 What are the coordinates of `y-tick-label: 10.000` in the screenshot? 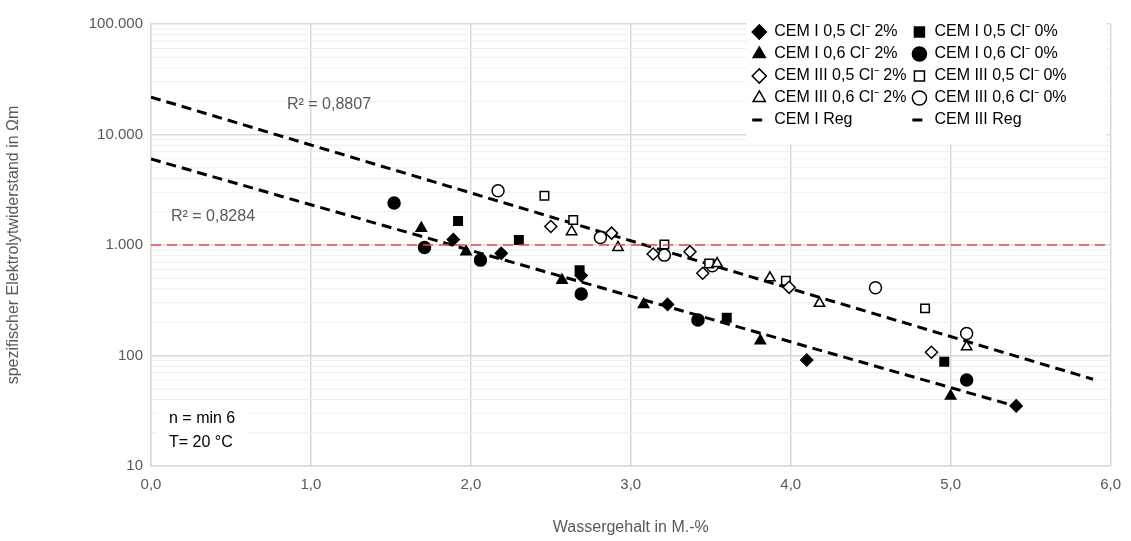 It's located at (120, 133).